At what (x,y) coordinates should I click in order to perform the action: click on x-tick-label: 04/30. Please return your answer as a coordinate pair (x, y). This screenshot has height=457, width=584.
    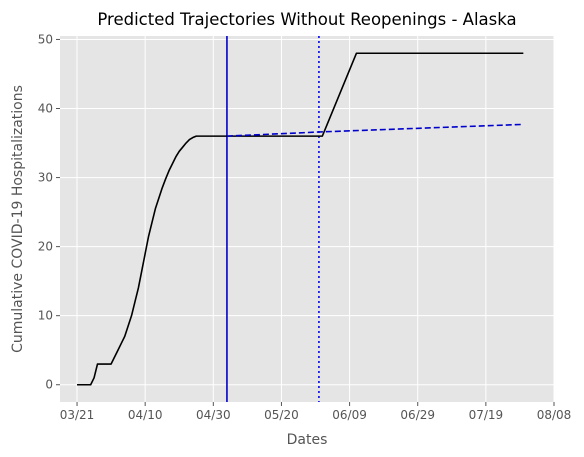
    Looking at the image, I should click on (213, 415).